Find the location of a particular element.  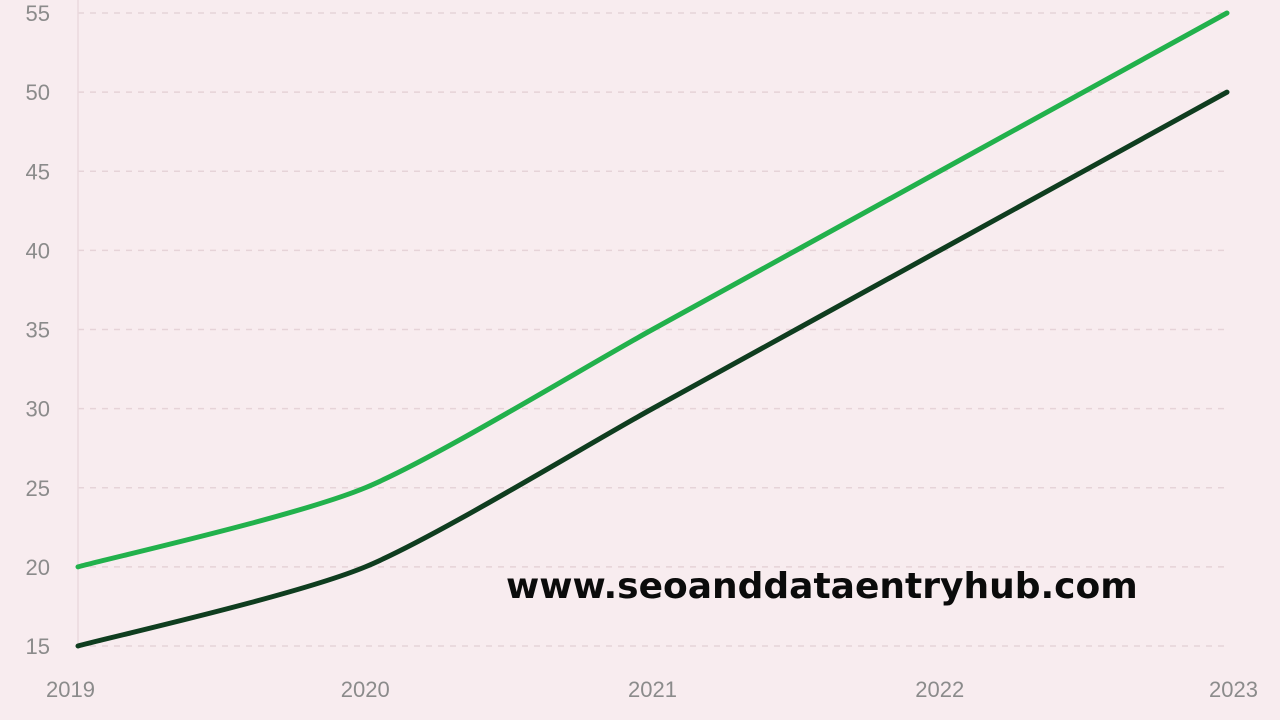

watermark-text: www.seoanddataentryhub.com is located at coordinates (822, 586).